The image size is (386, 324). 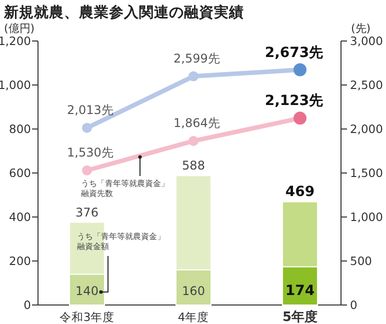 I want to click on annotation: うち「青年等就農資金」融資先数, so click(x=125, y=188).